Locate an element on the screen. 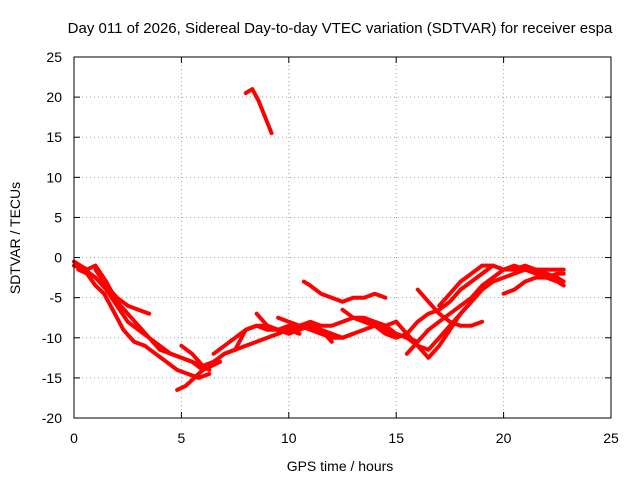 Image resolution: width=640 pixels, height=480 pixels. x-tick-label: 10 is located at coordinates (289, 438).